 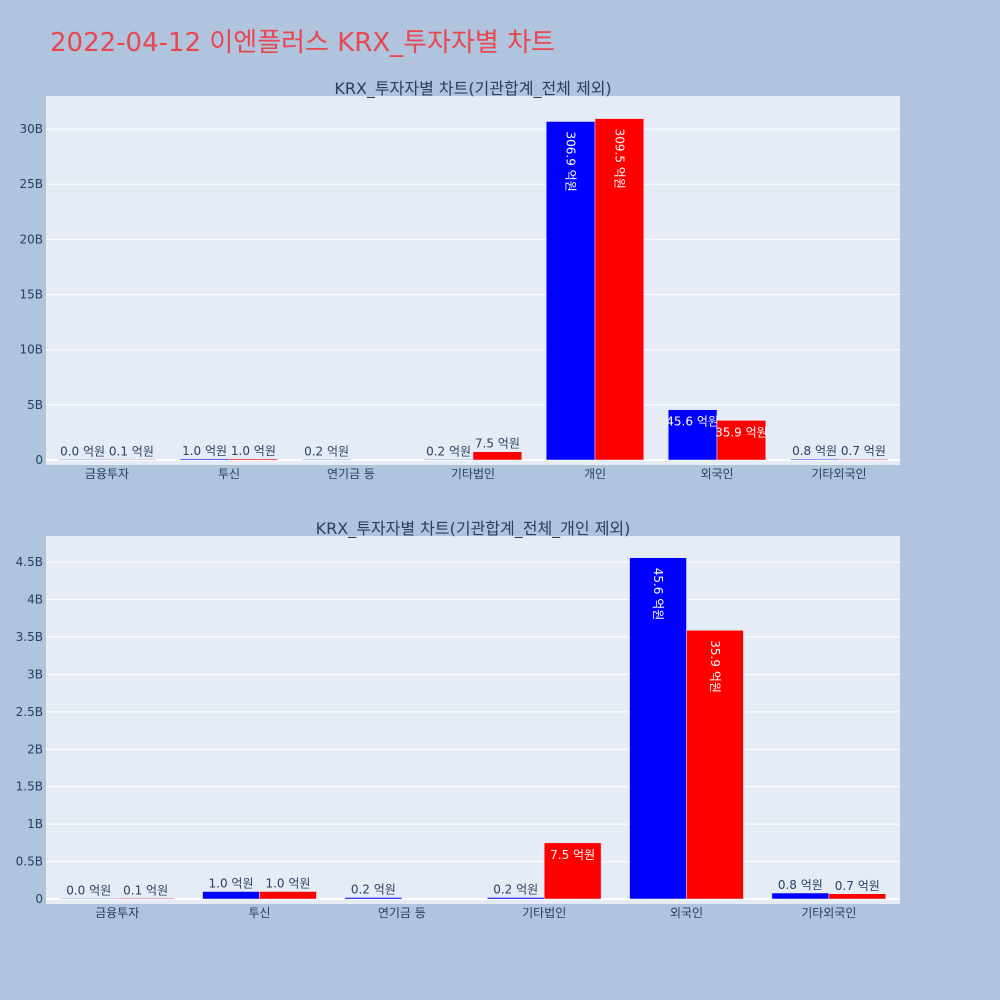 What do you see at coordinates (35, 674) in the screenshot?
I see `y-tick-label: 3B` at bounding box center [35, 674].